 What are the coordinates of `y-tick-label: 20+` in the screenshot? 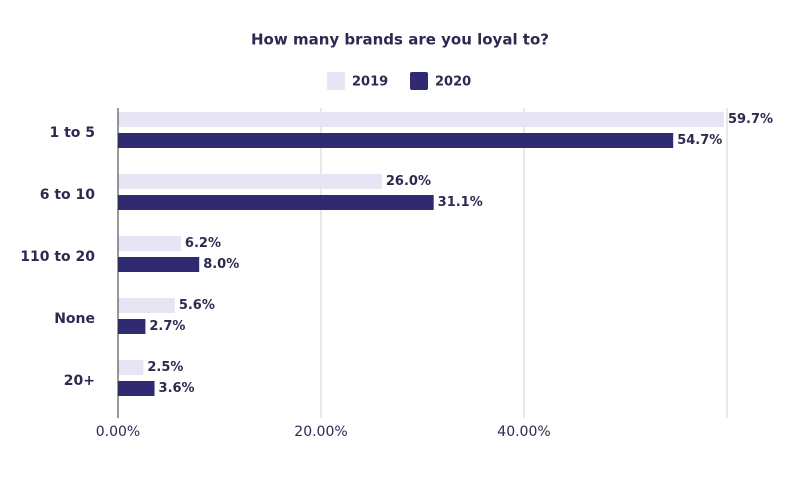 It's located at (79, 381).